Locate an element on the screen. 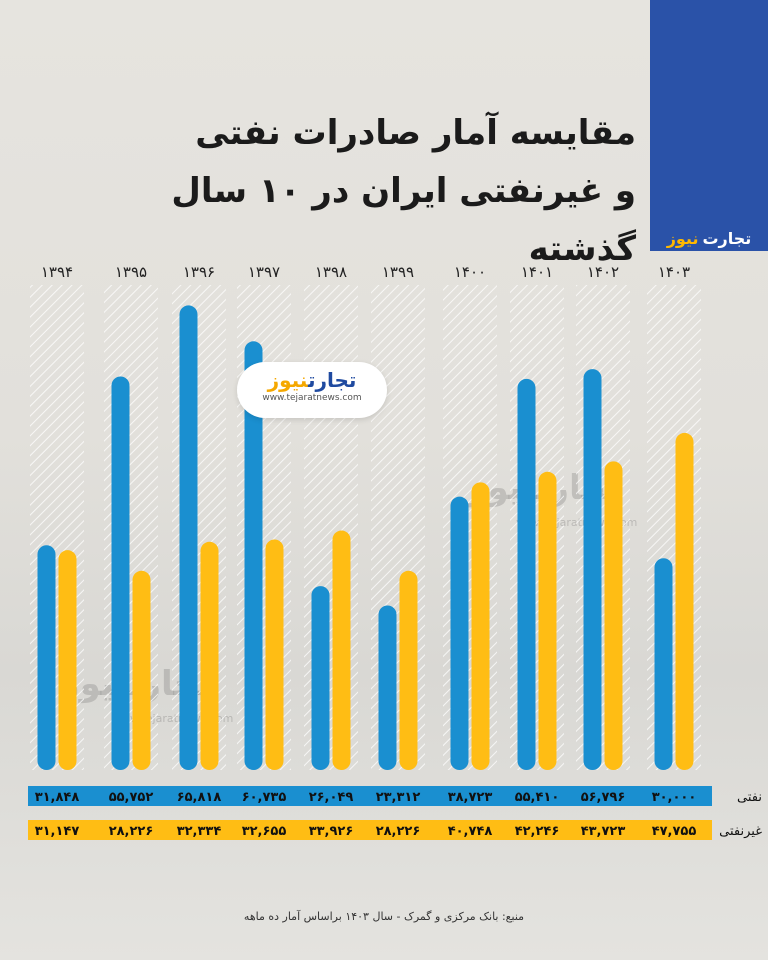  year-label: ۱۴۰۲ is located at coordinates (603, 272).